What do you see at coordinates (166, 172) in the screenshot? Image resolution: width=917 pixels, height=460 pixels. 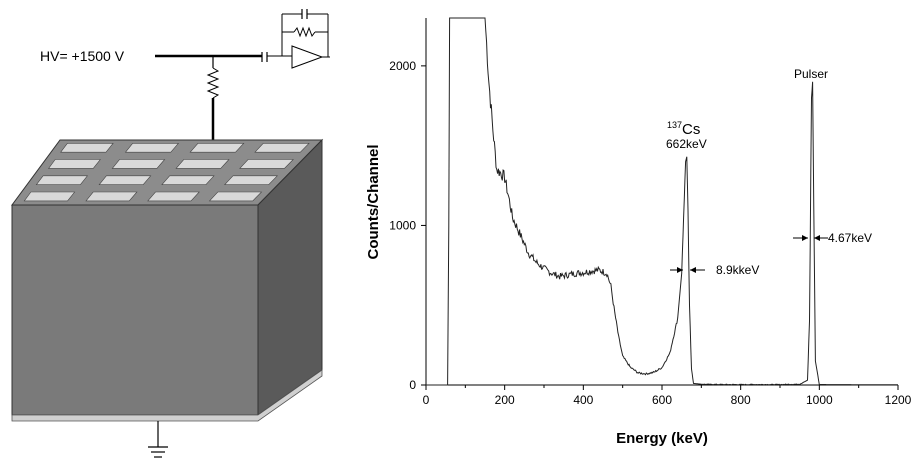 I see `pixel-anodes` at bounding box center [166, 172].